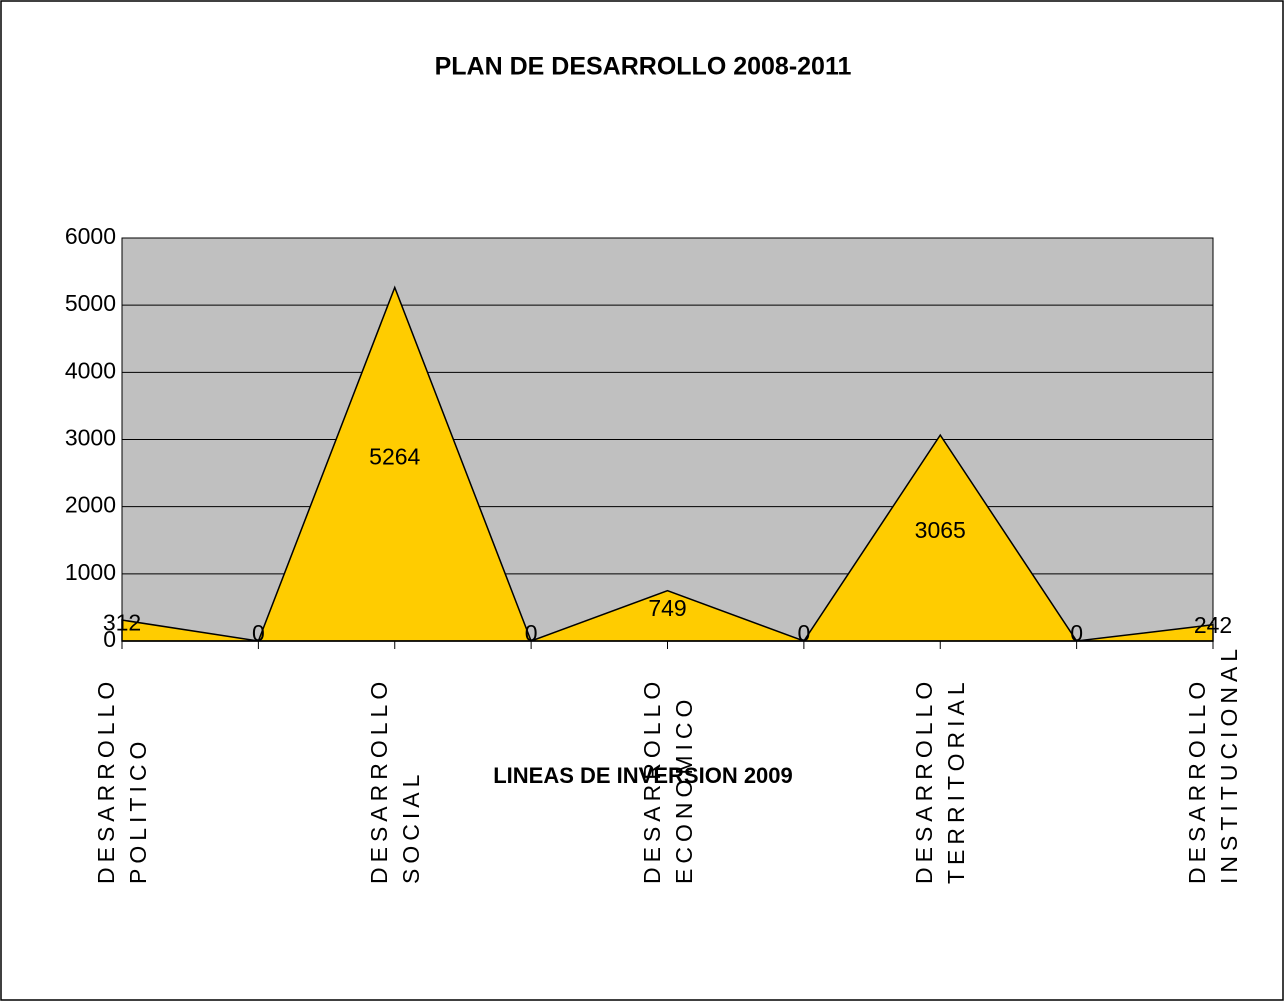 The image size is (1285, 1002). Describe the element at coordinates (940, 530) in the screenshot. I see `data-label: 3065` at that location.